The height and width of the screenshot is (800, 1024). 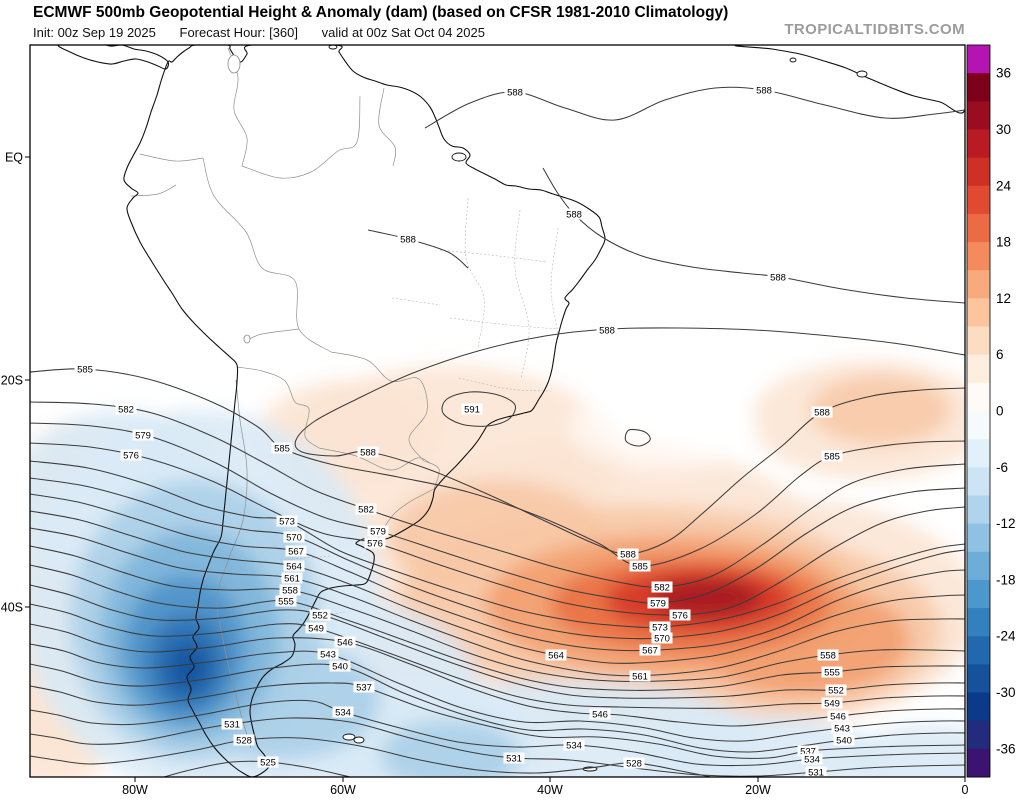 I want to click on watermark: TROPICALTIDBITS.COM, so click(x=874, y=29).